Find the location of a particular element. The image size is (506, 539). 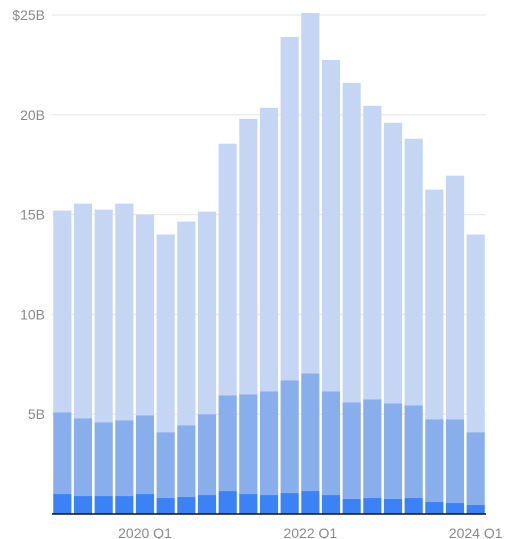

x-tick-label: 2022 Q1 is located at coordinates (310, 532).